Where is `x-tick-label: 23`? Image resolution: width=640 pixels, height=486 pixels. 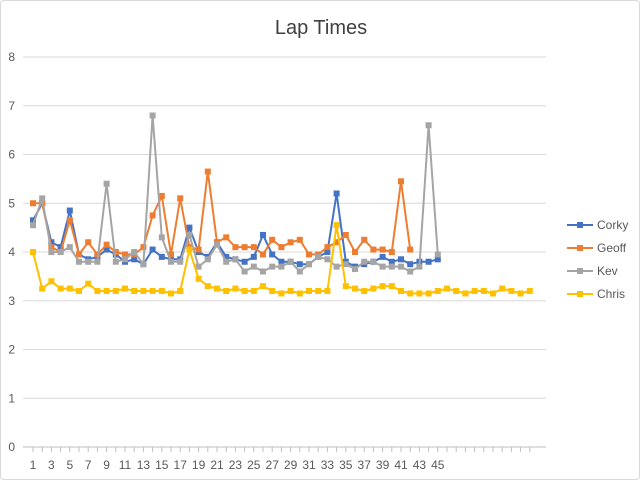
x-tick-label: 23 is located at coordinates (236, 465).